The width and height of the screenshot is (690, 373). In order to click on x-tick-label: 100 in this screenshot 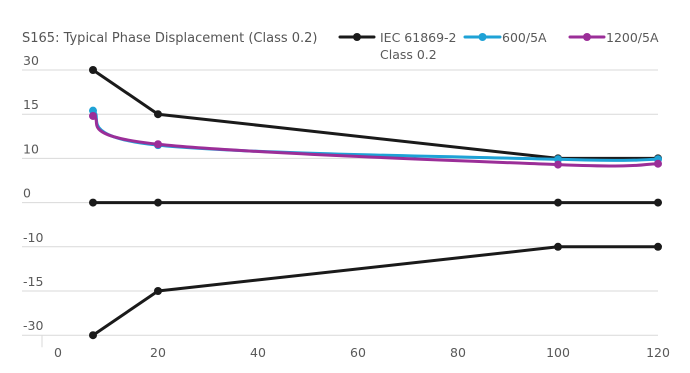, I will do `click(558, 352)`.